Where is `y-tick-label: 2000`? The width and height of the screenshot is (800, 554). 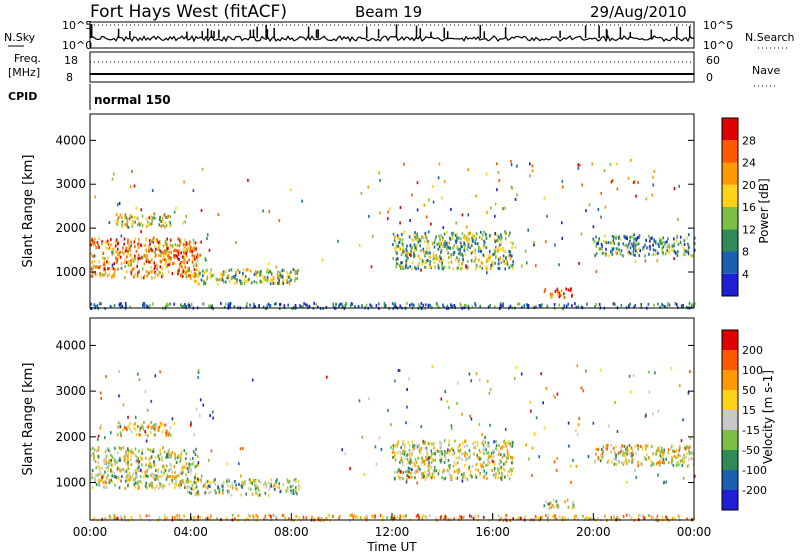
y-tick-label: 2000 is located at coordinates (70, 437).